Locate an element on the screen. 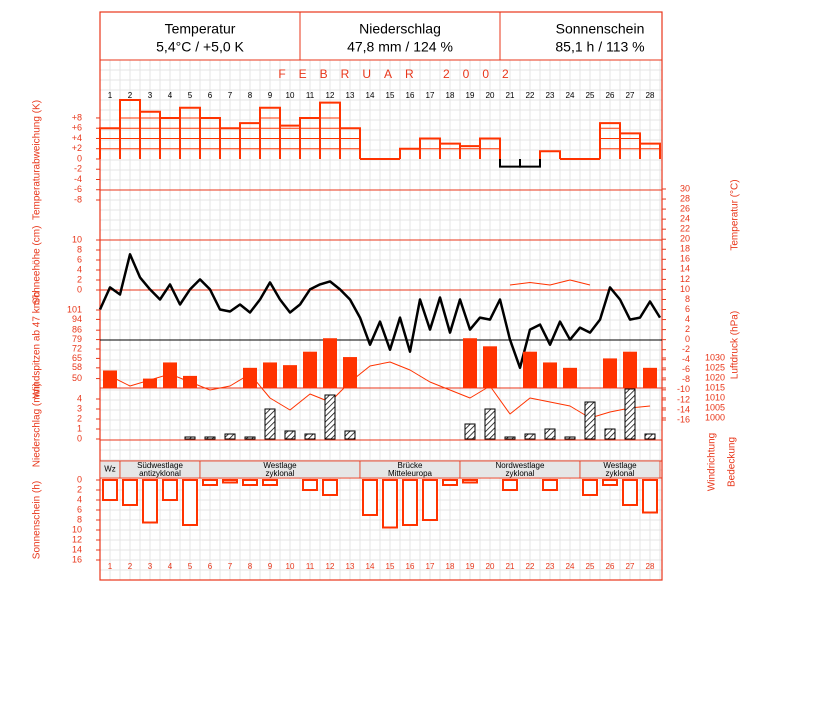  day-label: 10 is located at coordinates (290, 566).